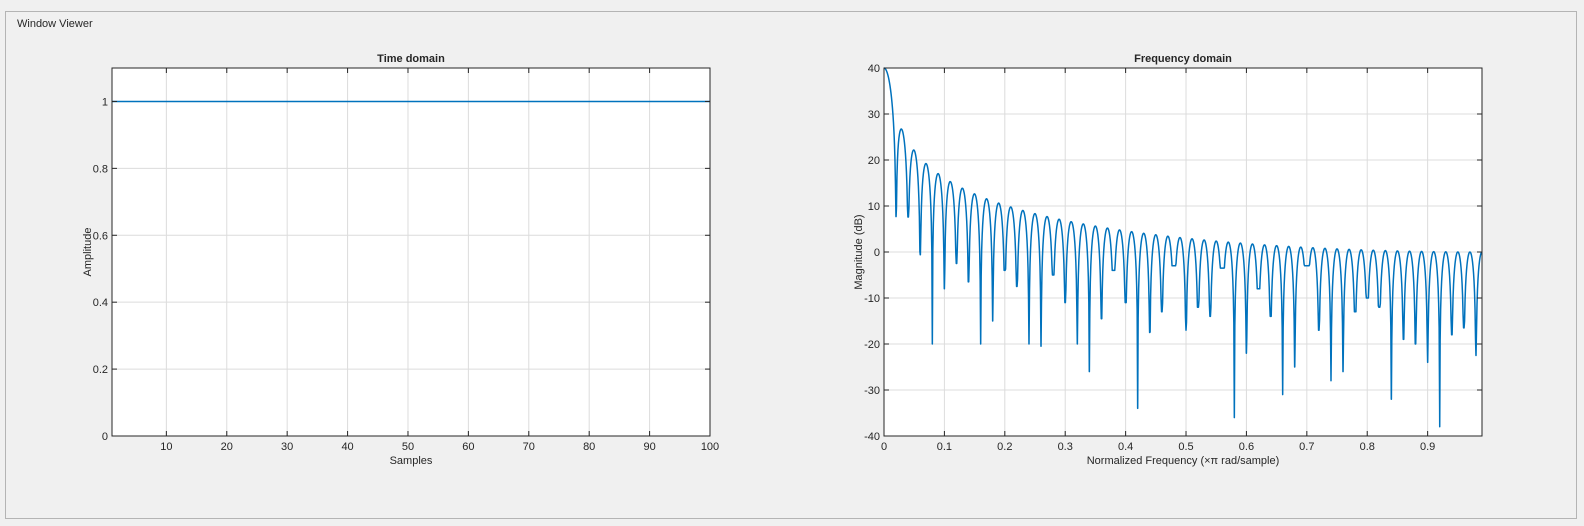 The height and width of the screenshot is (526, 1584). What do you see at coordinates (1427, 447) in the screenshot?
I see `frequency-domain-xtick-label: 0.9` at bounding box center [1427, 447].